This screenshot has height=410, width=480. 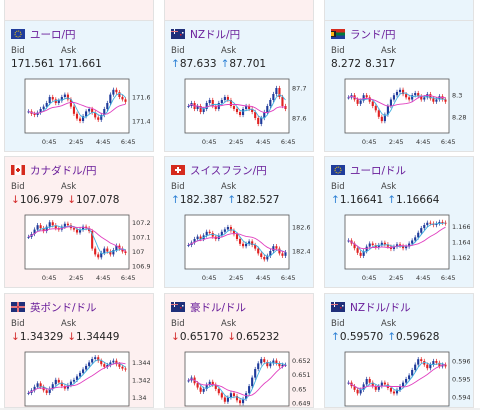 What do you see at coordinates (228, 170) in the screenshot?
I see `currency-pair-name: スイスフラン/円` at bounding box center [228, 170].